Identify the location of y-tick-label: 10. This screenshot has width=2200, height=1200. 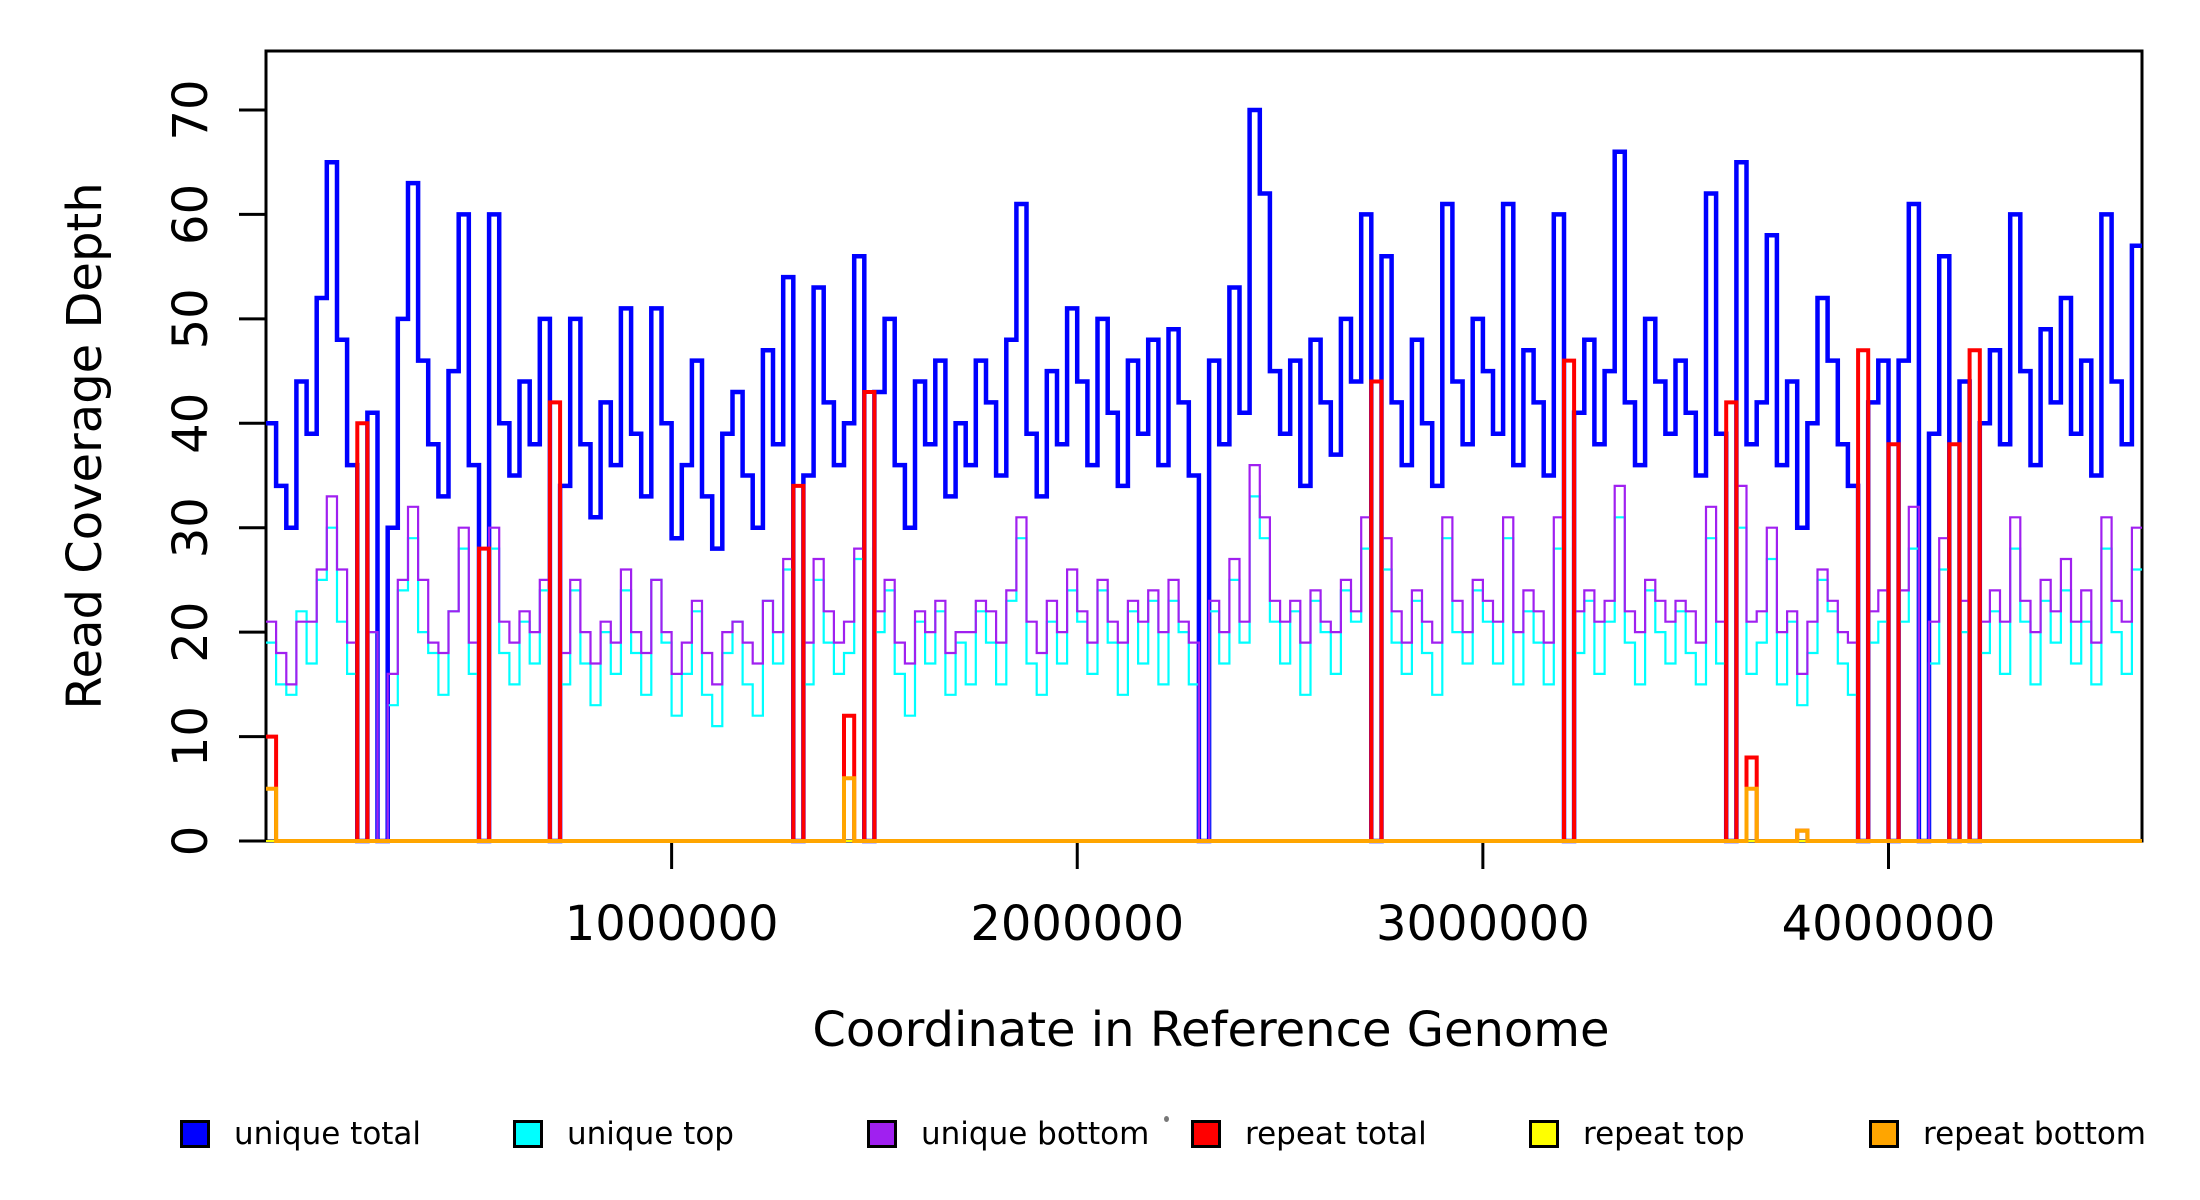
(191, 736).